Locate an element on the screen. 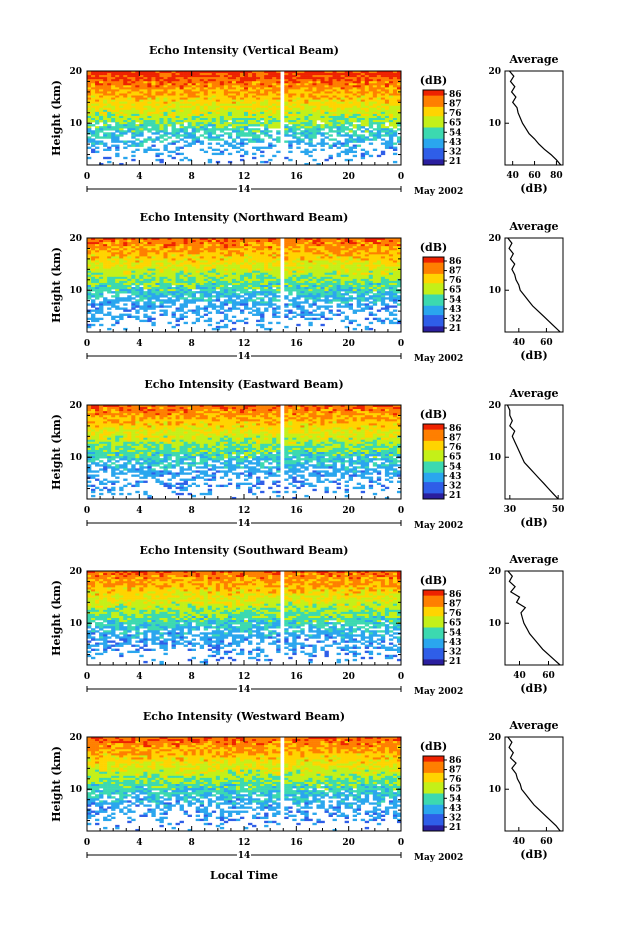 This screenshot has width=620, height=929. panel-title: Echo Intensity (Vertical Beam) is located at coordinates (244, 50).